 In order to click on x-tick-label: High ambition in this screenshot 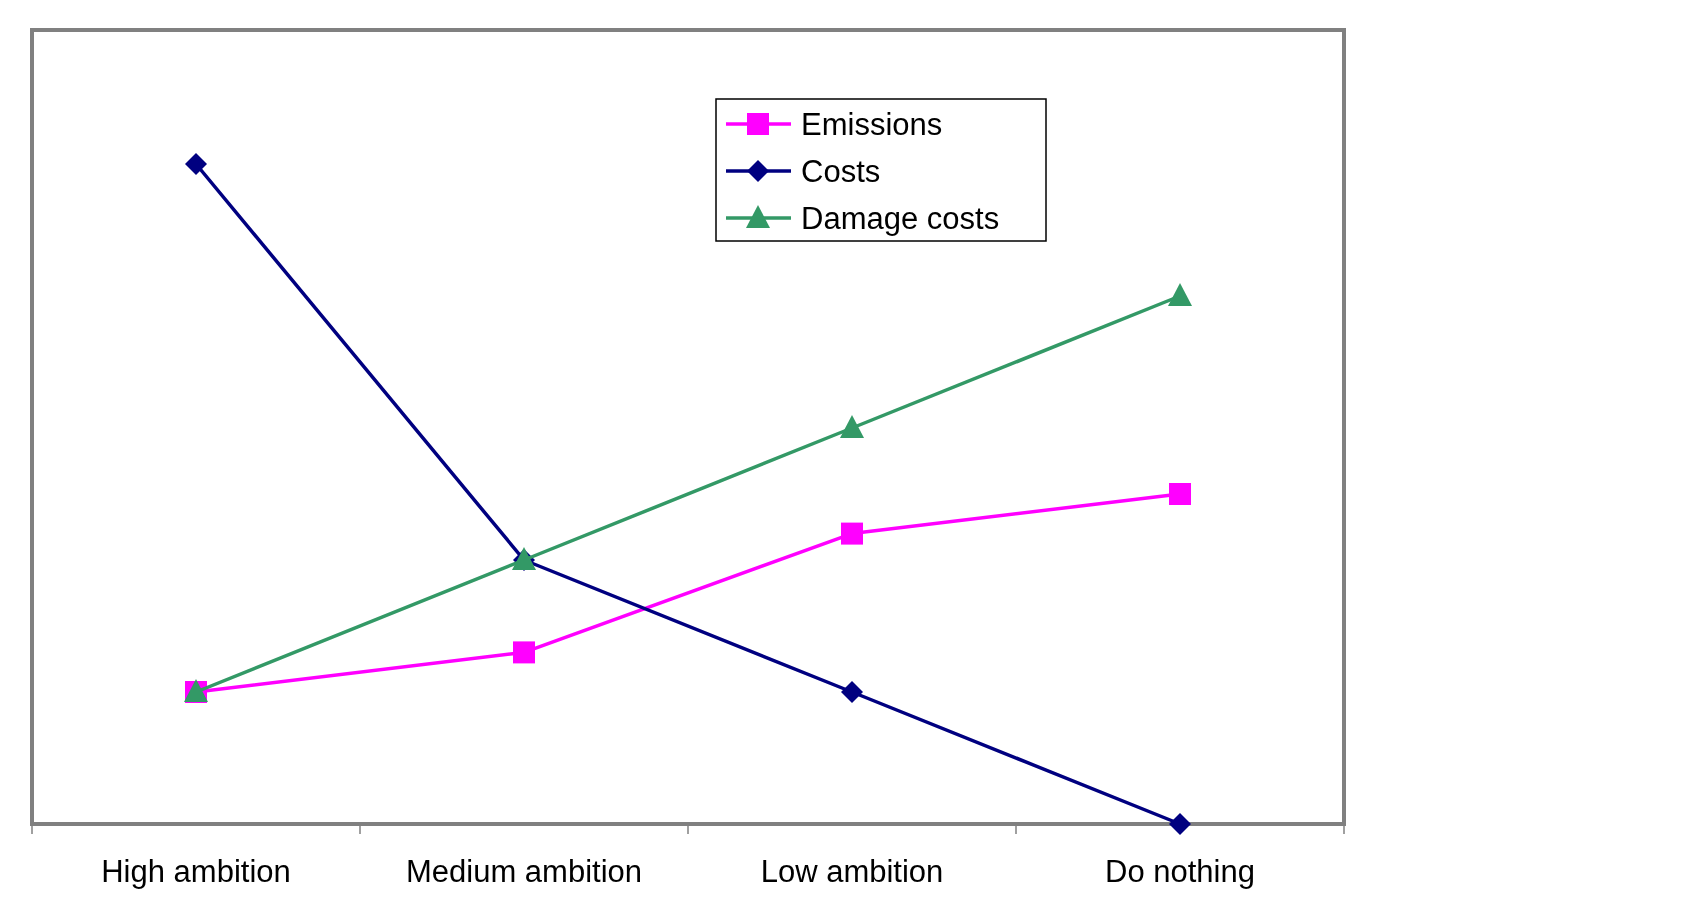, I will do `click(196, 871)`.